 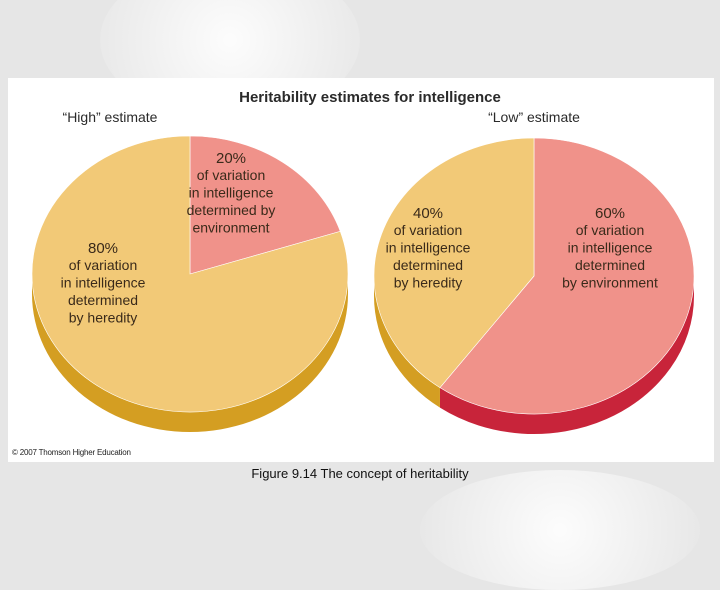 What do you see at coordinates (428, 213) in the screenshot?
I see `slice-percent-label: 40%` at bounding box center [428, 213].